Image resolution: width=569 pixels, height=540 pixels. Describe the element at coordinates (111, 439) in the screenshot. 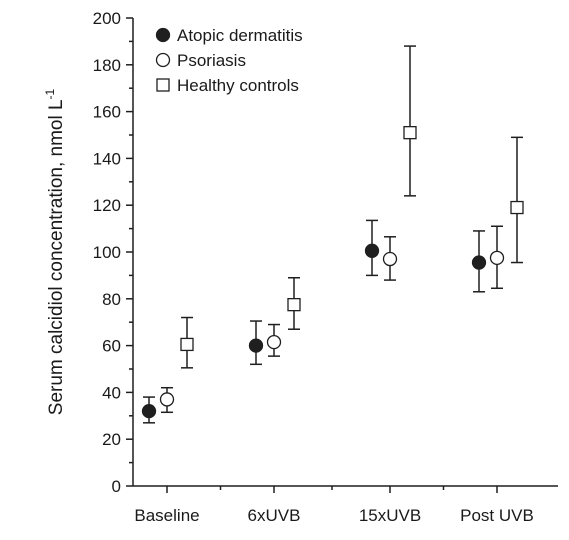

I see `y-tick-label-20: 20` at that location.